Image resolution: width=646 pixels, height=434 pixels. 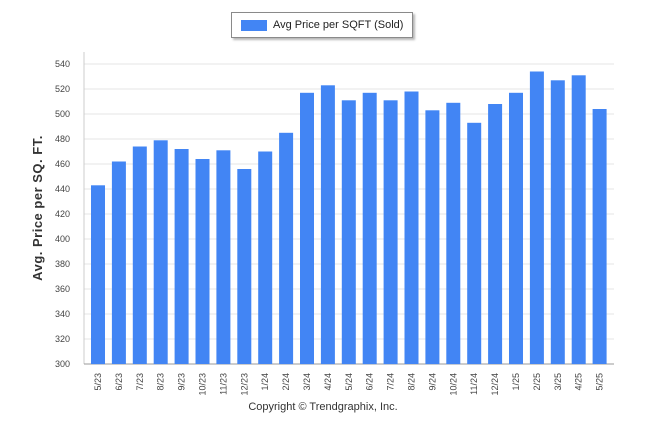 What do you see at coordinates (307, 382) in the screenshot?
I see `x-tick-label: 3/24` at bounding box center [307, 382].